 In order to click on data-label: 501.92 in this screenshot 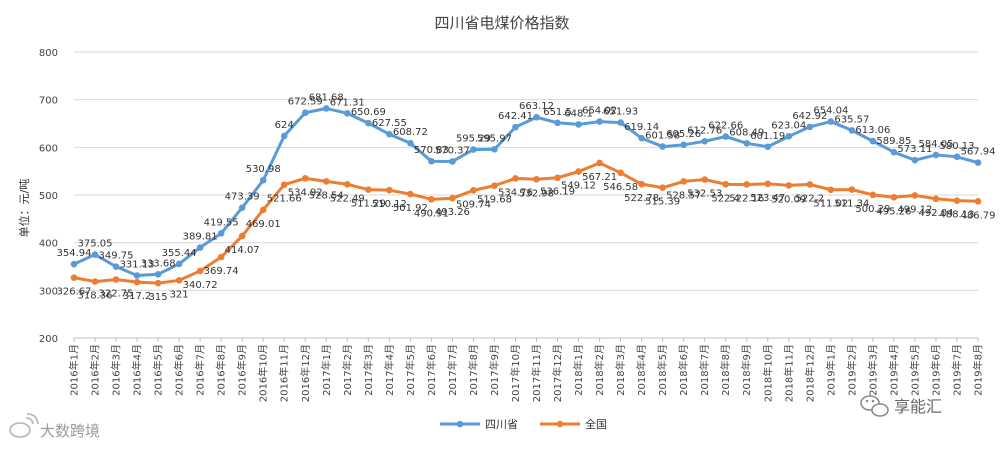, I will do `click(410, 208)`.